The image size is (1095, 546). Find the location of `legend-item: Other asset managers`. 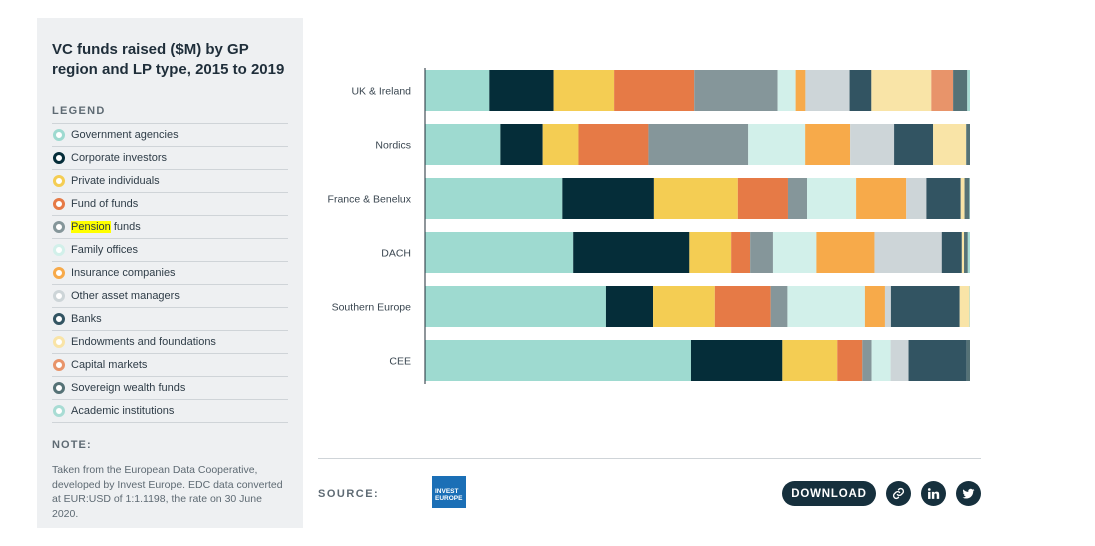

legend-item: Other asset managers is located at coordinates (170, 295).